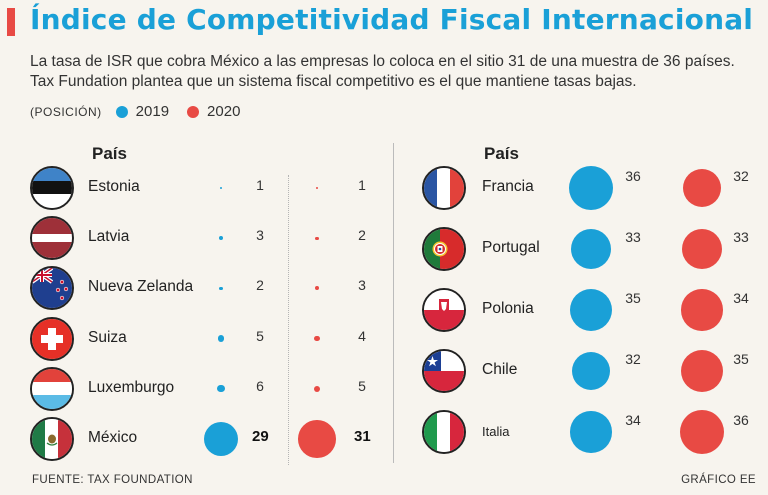 This screenshot has width=768, height=495. What do you see at coordinates (444, 249) in the screenshot?
I see `portugal-flag-icon` at bounding box center [444, 249].